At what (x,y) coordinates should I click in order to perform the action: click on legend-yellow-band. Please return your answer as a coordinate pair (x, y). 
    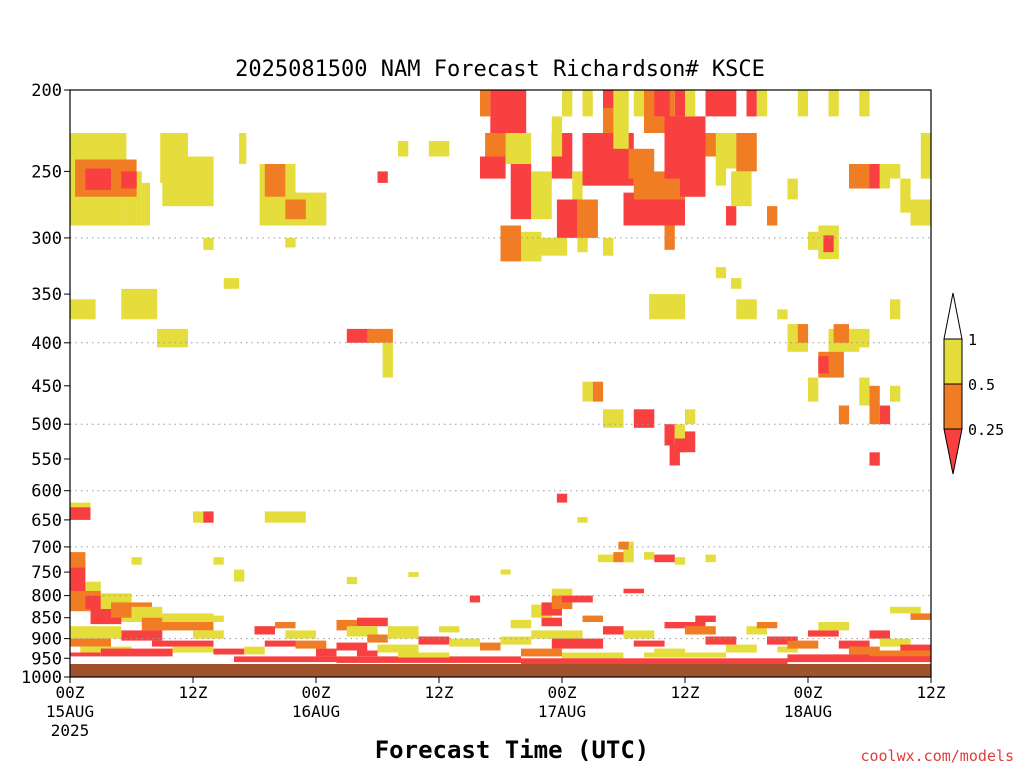
    Looking at the image, I should click on (953, 361).